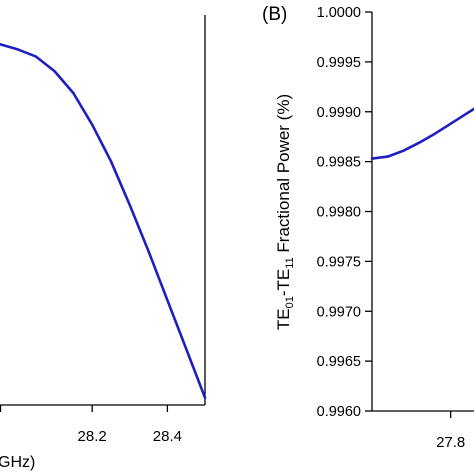 The height and width of the screenshot is (474, 474). What do you see at coordinates (339, 262) in the screenshot?
I see `right-y-tick-label: 0.9975` at bounding box center [339, 262].